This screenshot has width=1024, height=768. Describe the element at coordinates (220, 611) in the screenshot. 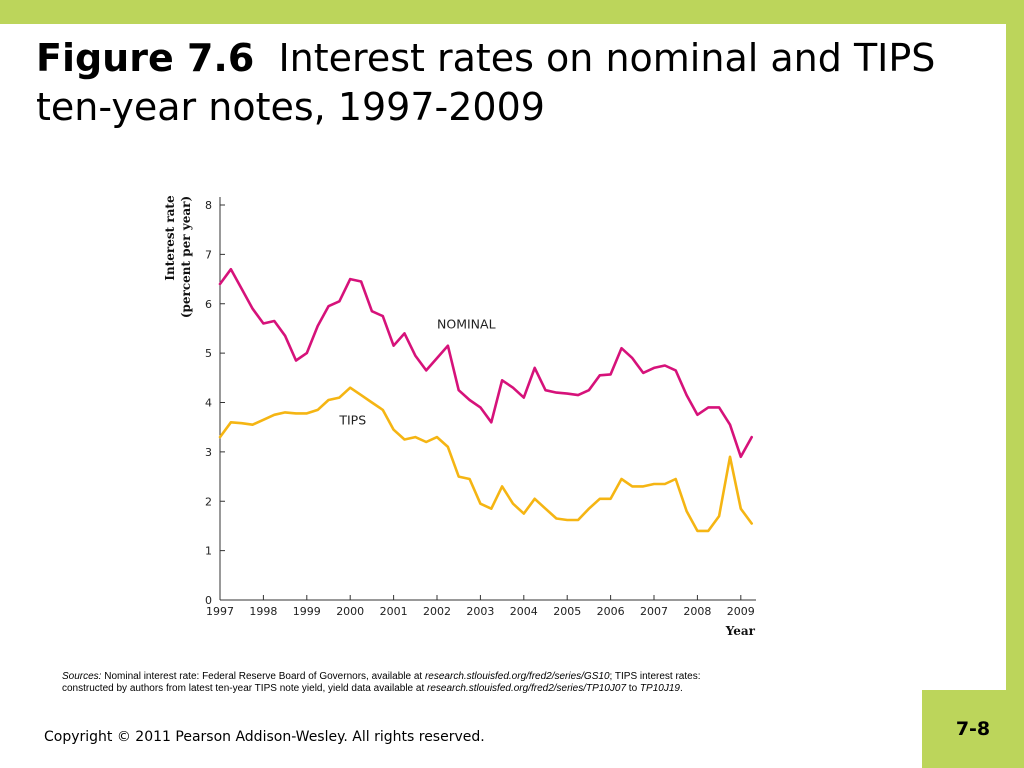

I see `x-tick-label: 1997` at that location.